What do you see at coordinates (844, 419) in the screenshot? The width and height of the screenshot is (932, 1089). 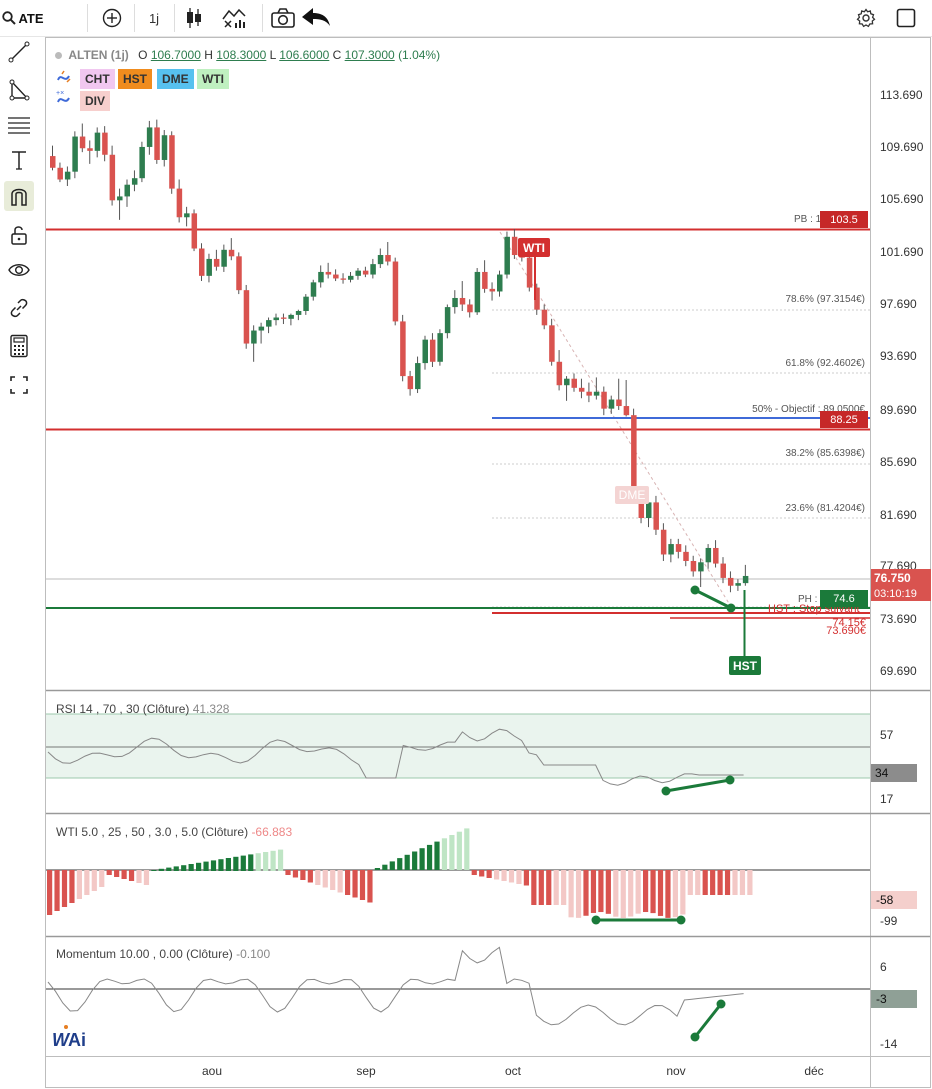 I see `support-badge` at bounding box center [844, 419].